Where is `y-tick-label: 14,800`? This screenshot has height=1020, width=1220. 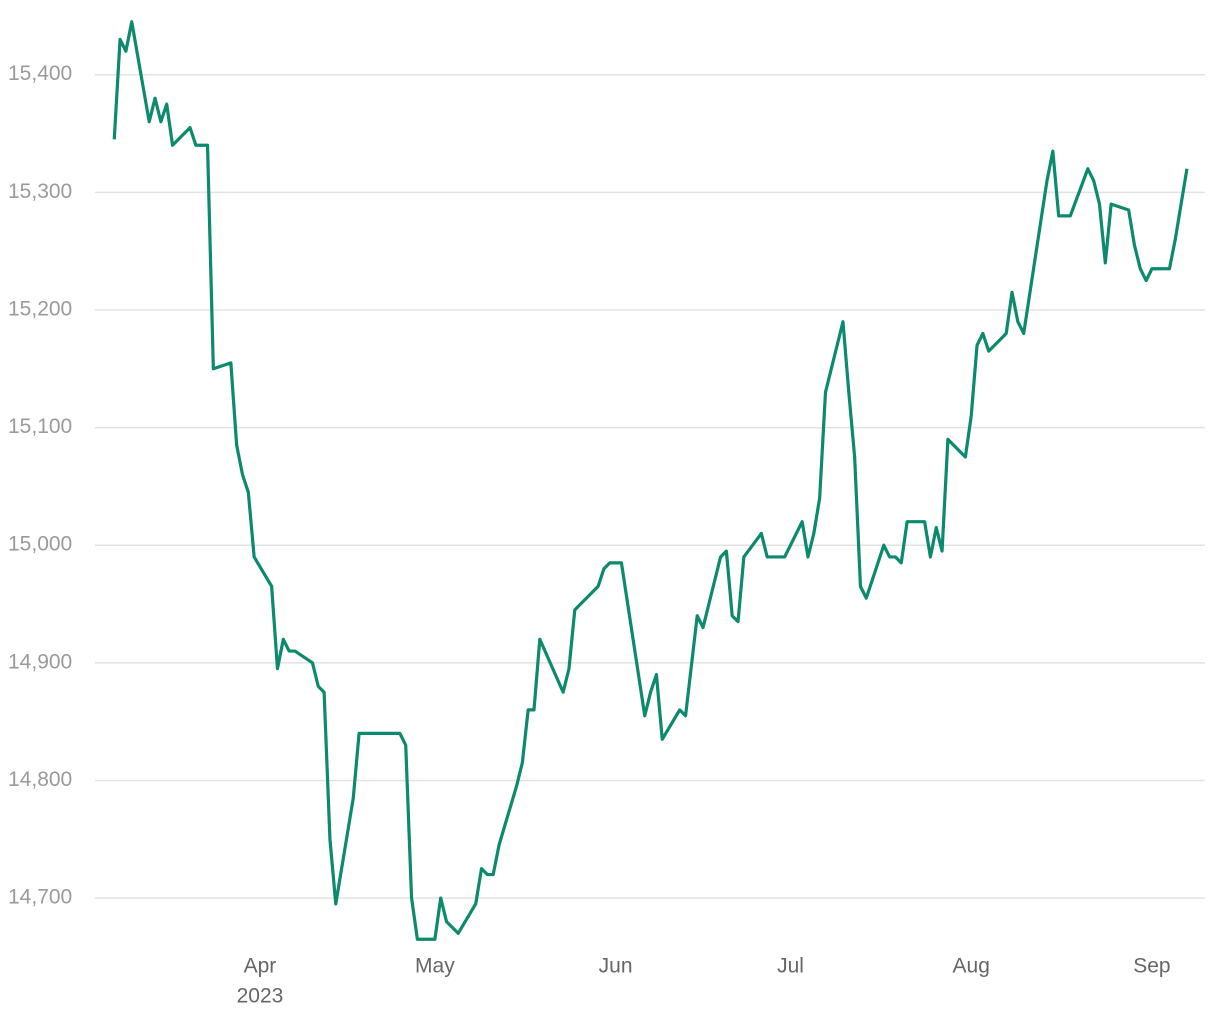 y-tick-label: 14,800 is located at coordinates (40, 779).